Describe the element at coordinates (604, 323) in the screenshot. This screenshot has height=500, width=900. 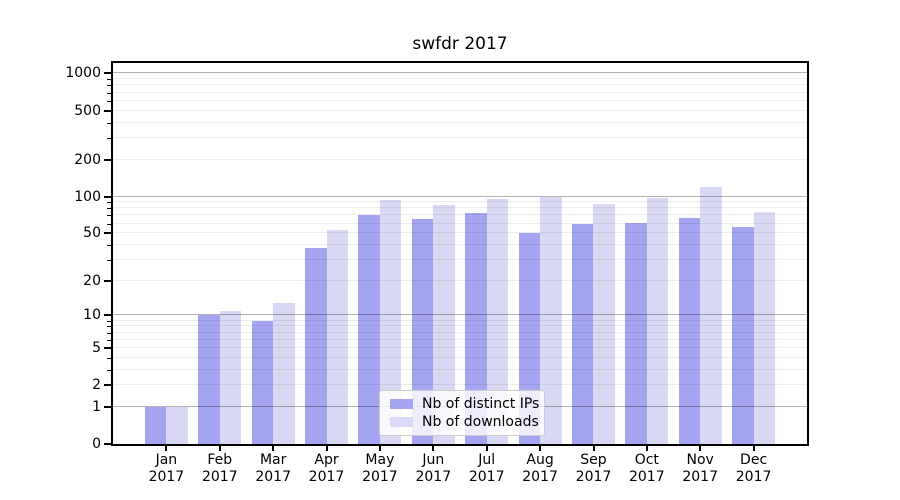
I see `bar-sep-downloads` at that location.